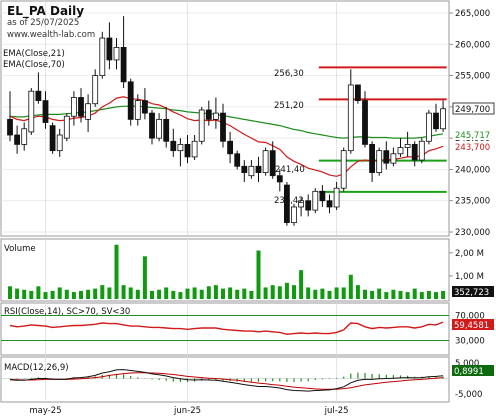  Describe the element at coordinates (336, 411) in the screenshot. I see `month-label: jul-25` at that location.